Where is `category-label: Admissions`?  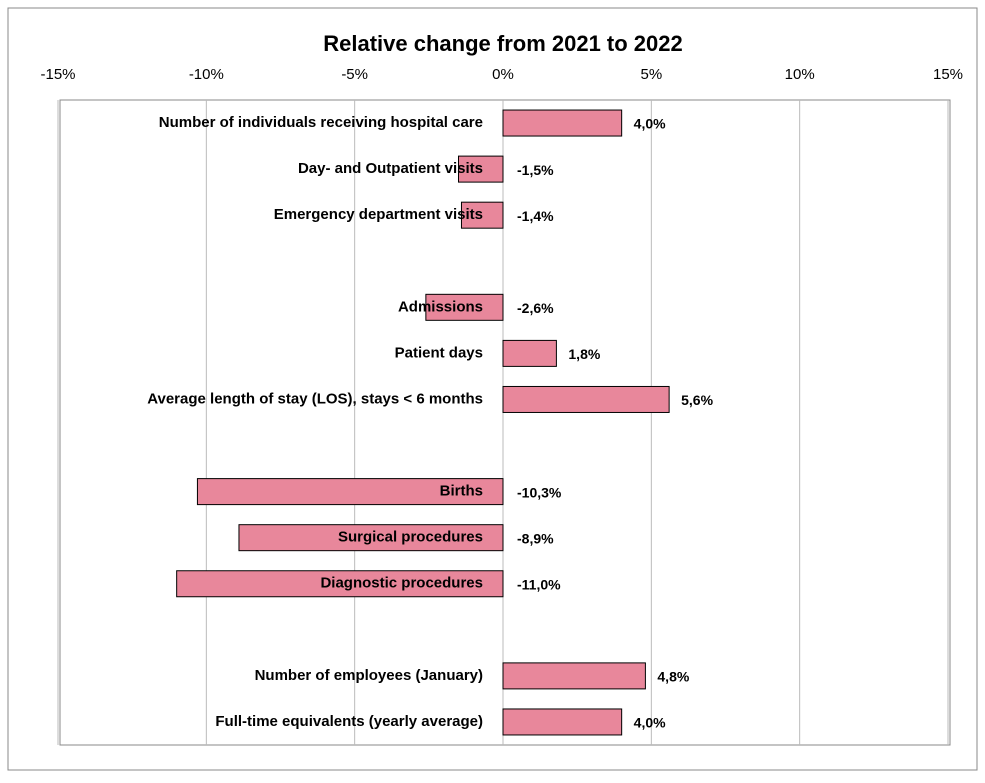
category-label: Admissions is located at coordinates (440, 306).